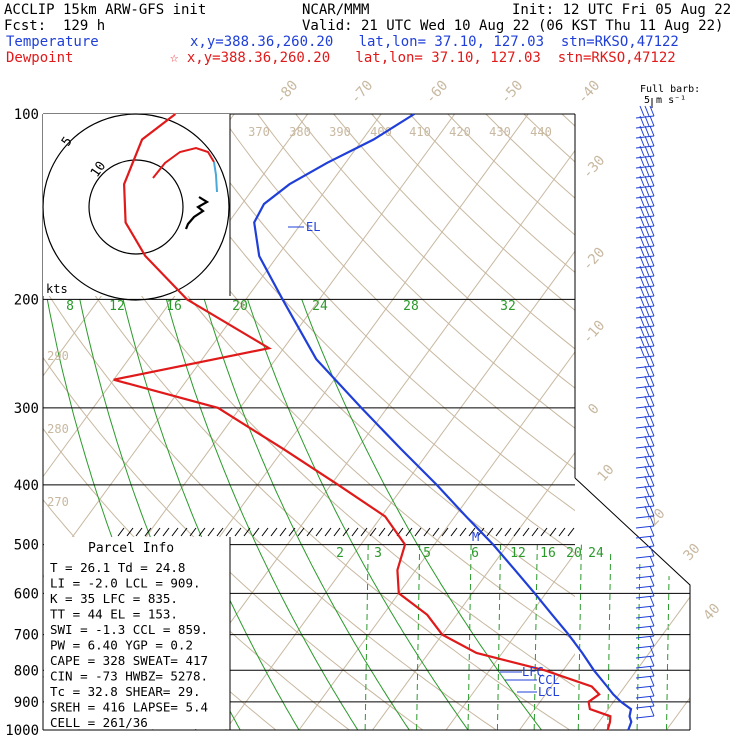 The height and width of the screenshot is (740, 740). I want to click on mixing-ratio-label: 12, so click(518, 553).